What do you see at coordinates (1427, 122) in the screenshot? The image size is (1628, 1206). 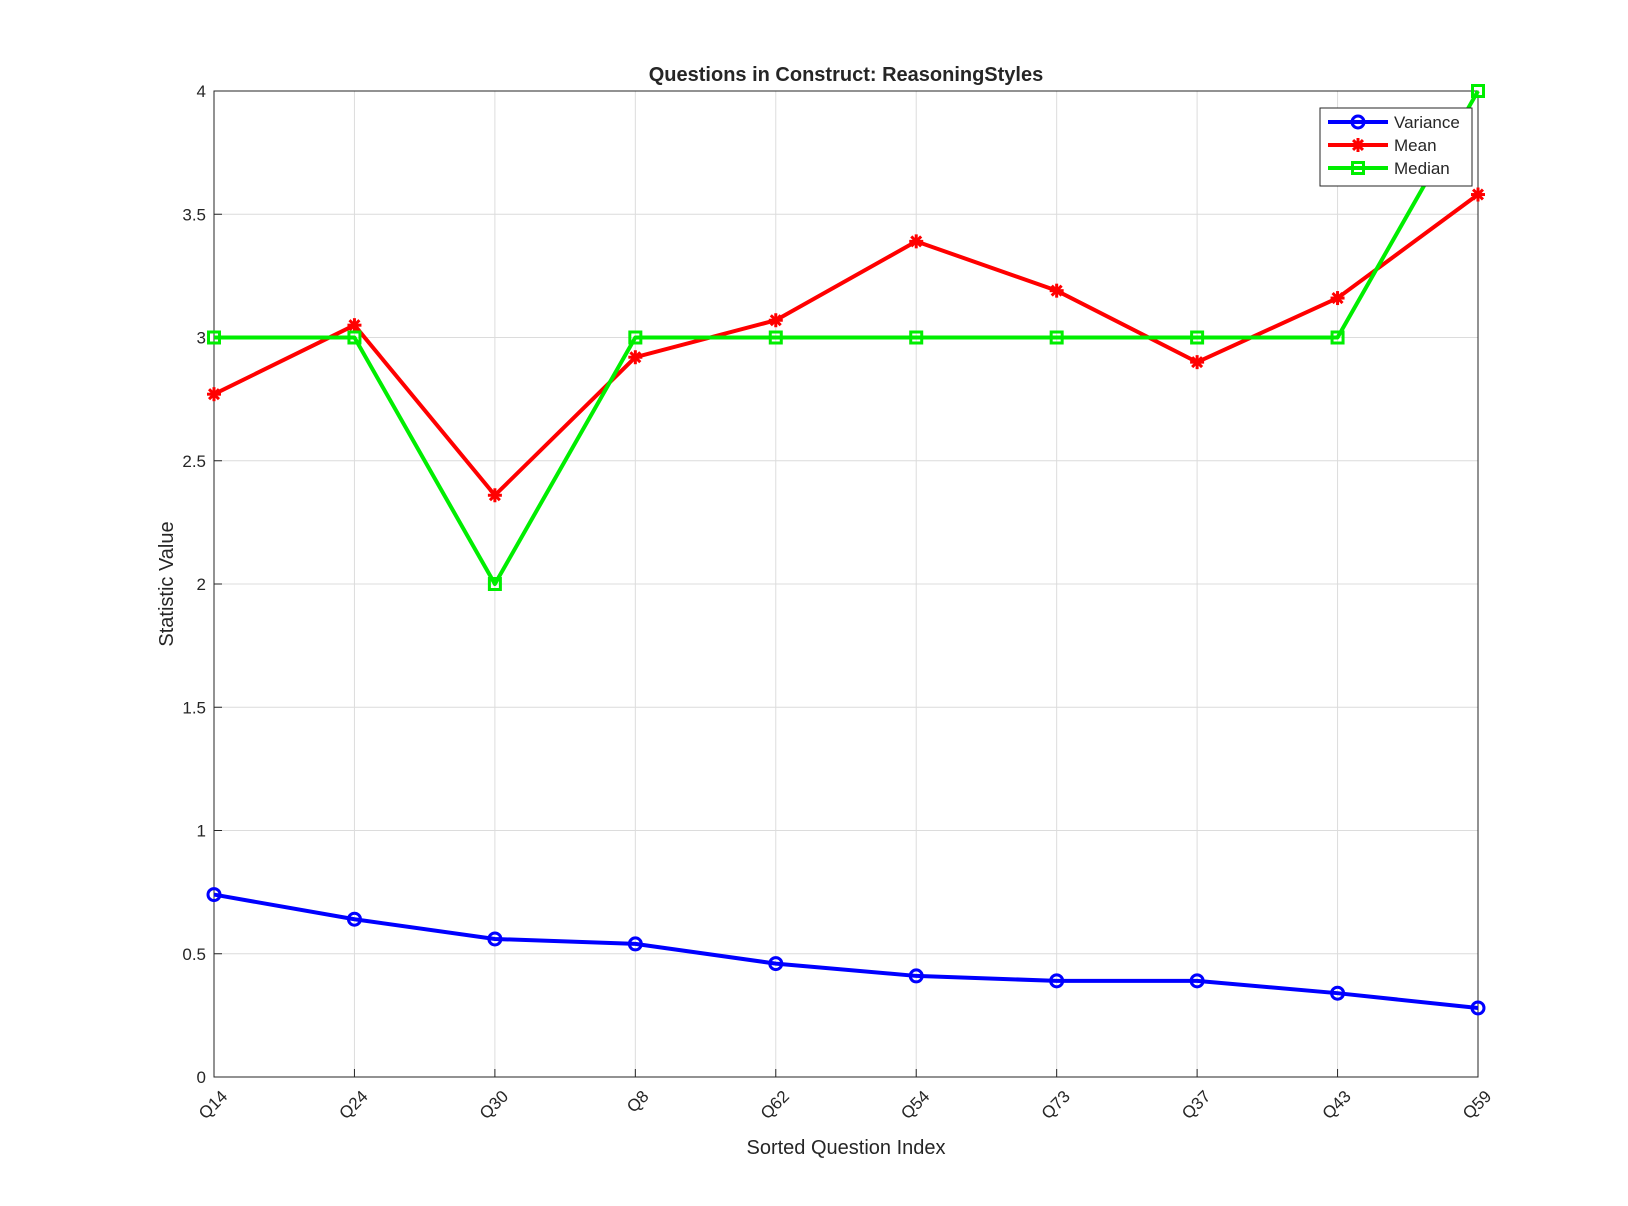 I see `legend-label: Variance` at bounding box center [1427, 122].